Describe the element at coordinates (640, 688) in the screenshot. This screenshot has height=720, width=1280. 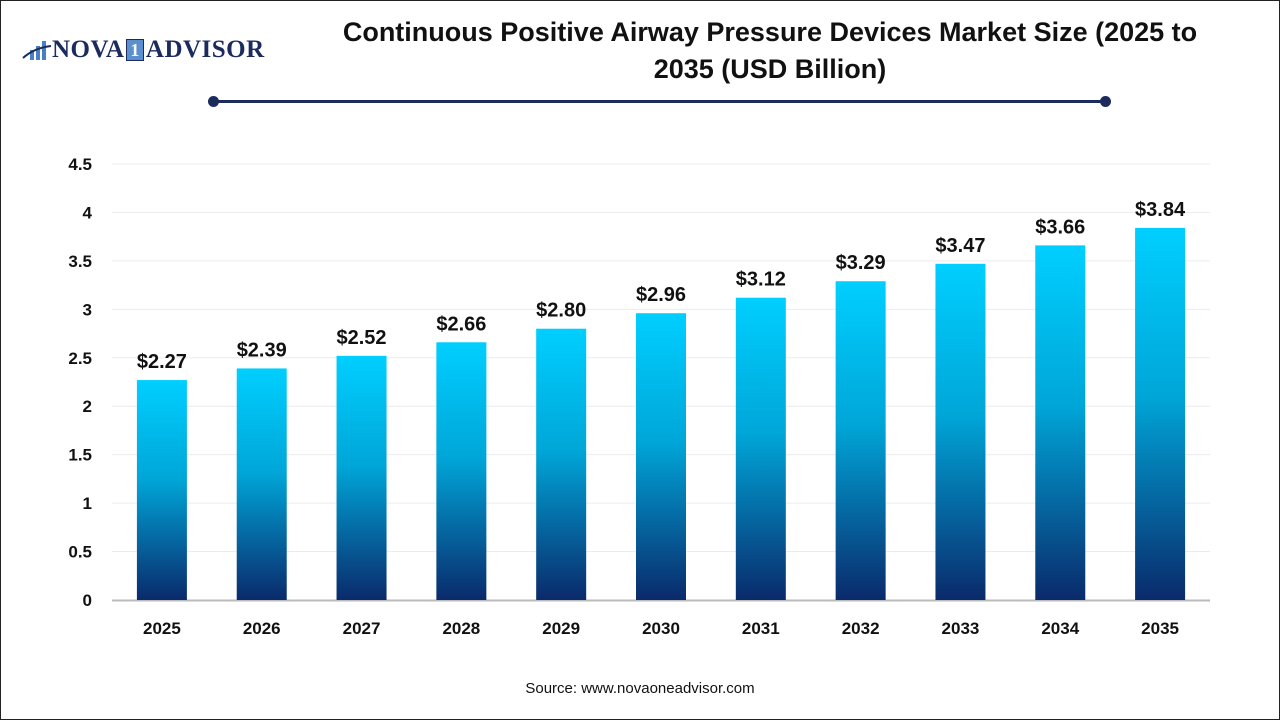
I see `source-note: Source: www.novaoneadvisor.com` at that location.